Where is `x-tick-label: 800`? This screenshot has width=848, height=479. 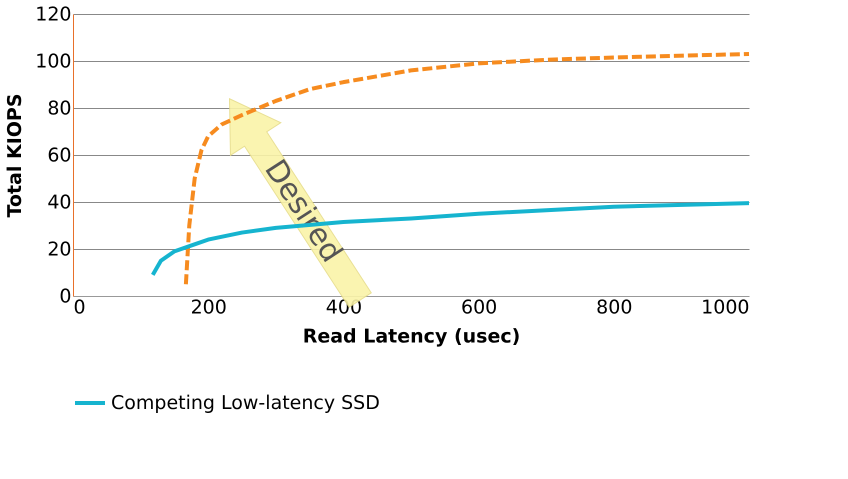
x-tick-label: 800 is located at coordinates (614, 307).